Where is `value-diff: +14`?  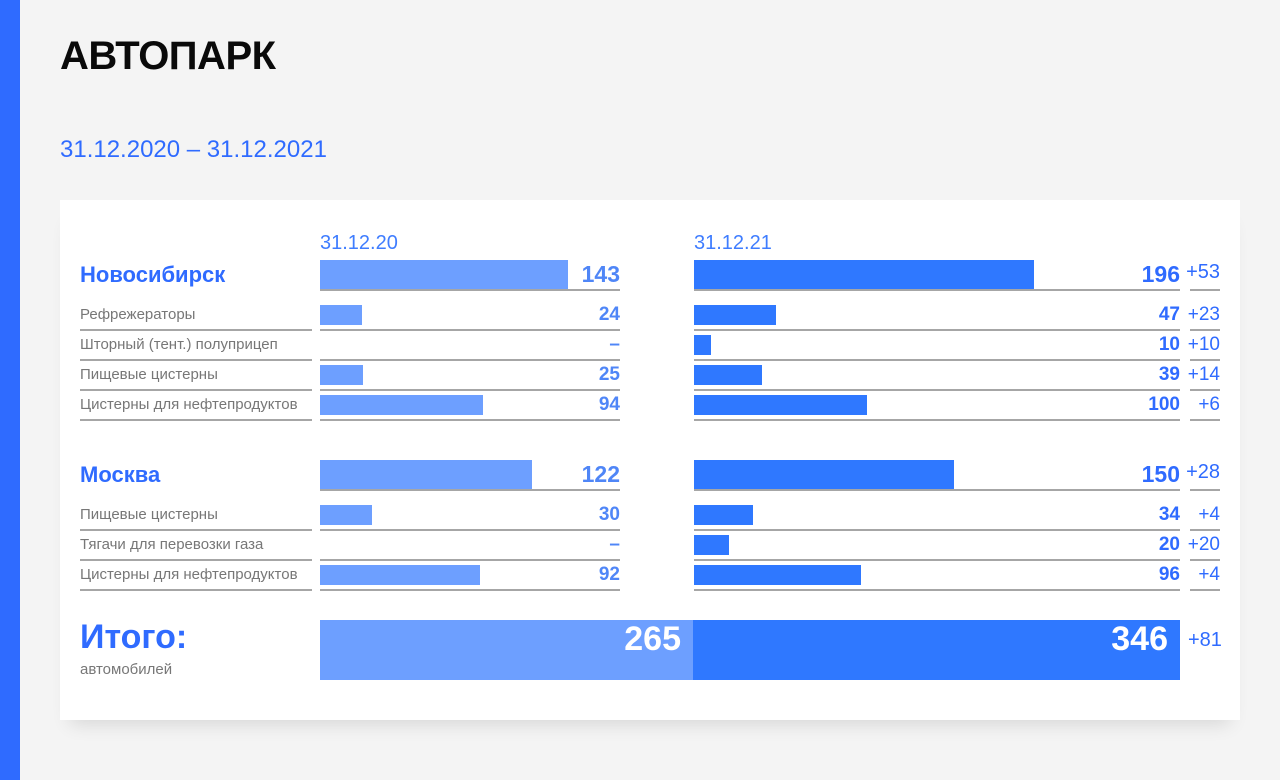 value-diff: +14 is located at coordinates (1203, 374).